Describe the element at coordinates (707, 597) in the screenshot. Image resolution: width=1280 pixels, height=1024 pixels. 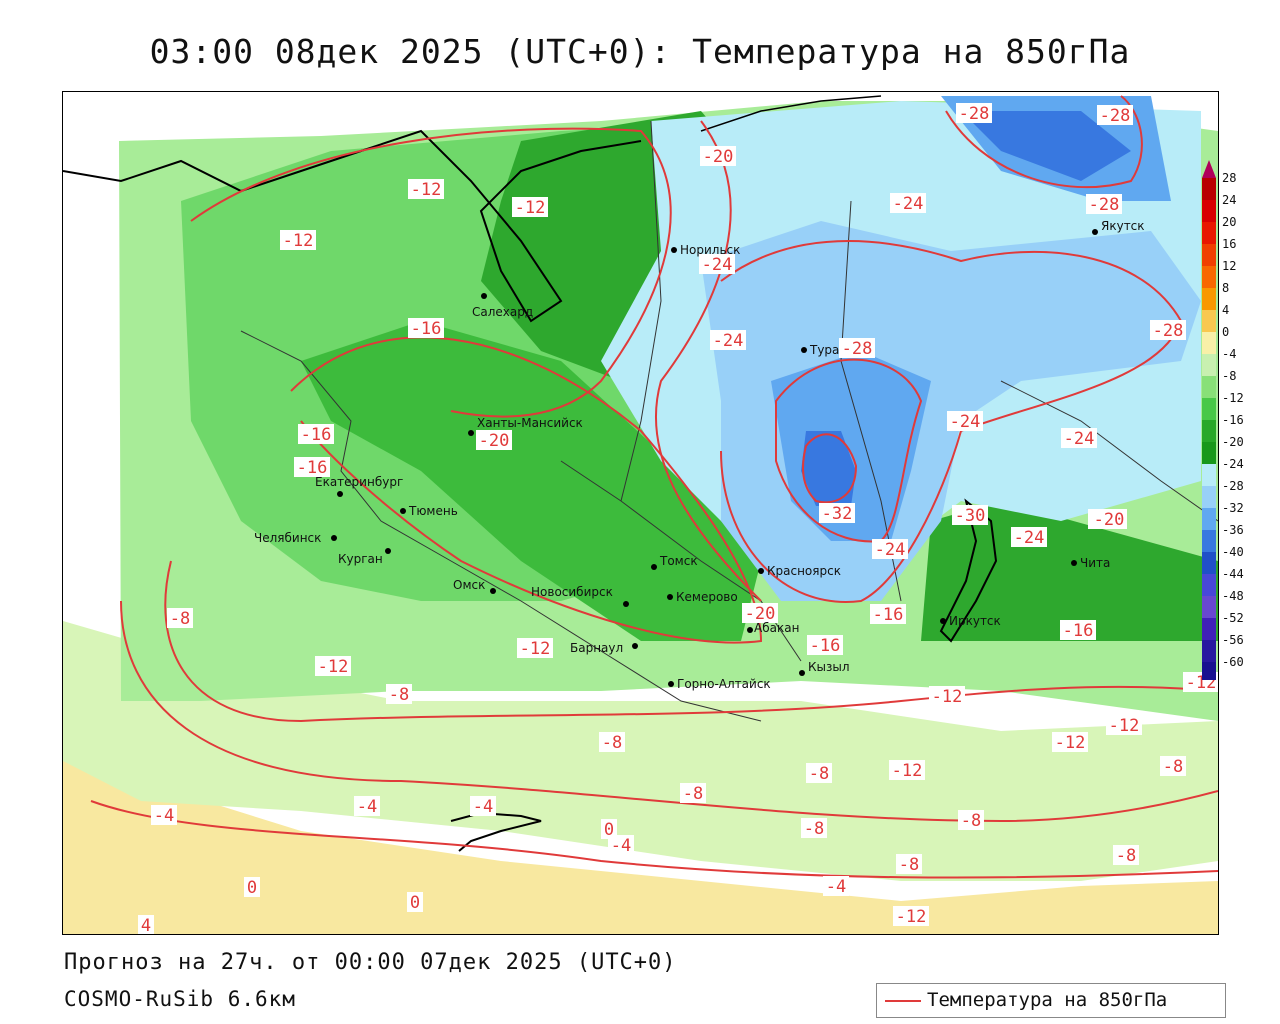
I see `city-label: Кемерово` at that location.